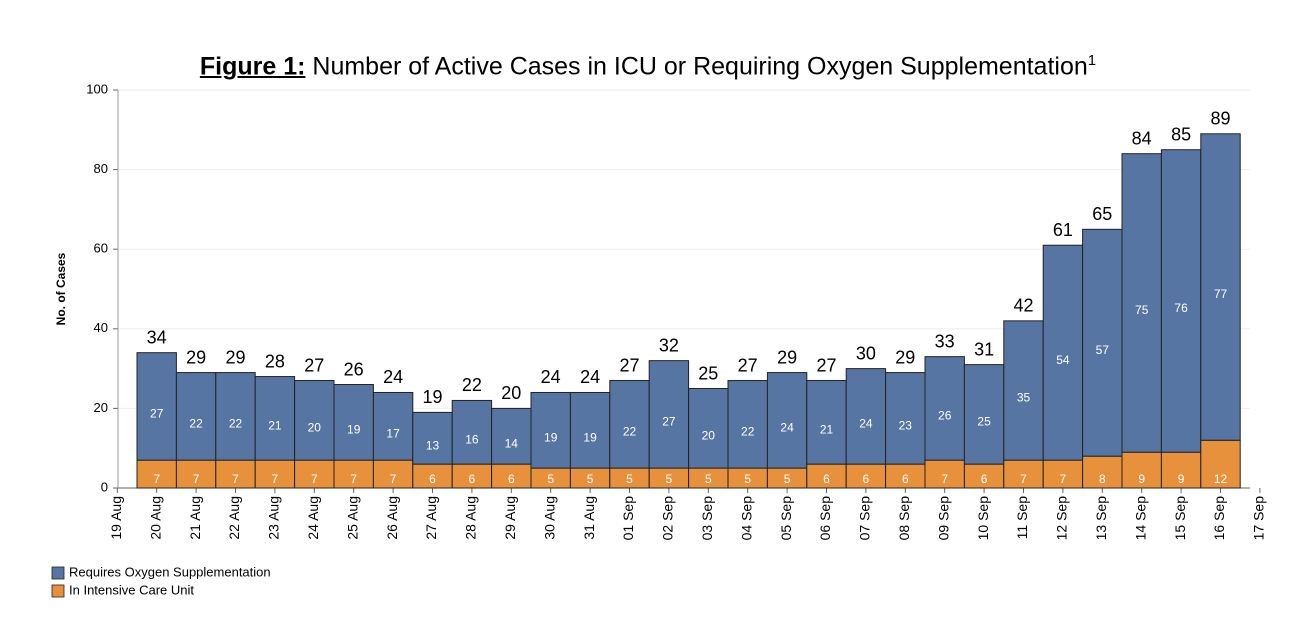 Image resolution: width=1296 pixels, height=626 pixels. Describe the element at coordinates (866, 353) in the screenshot. I see `total-label: 30` at that location.